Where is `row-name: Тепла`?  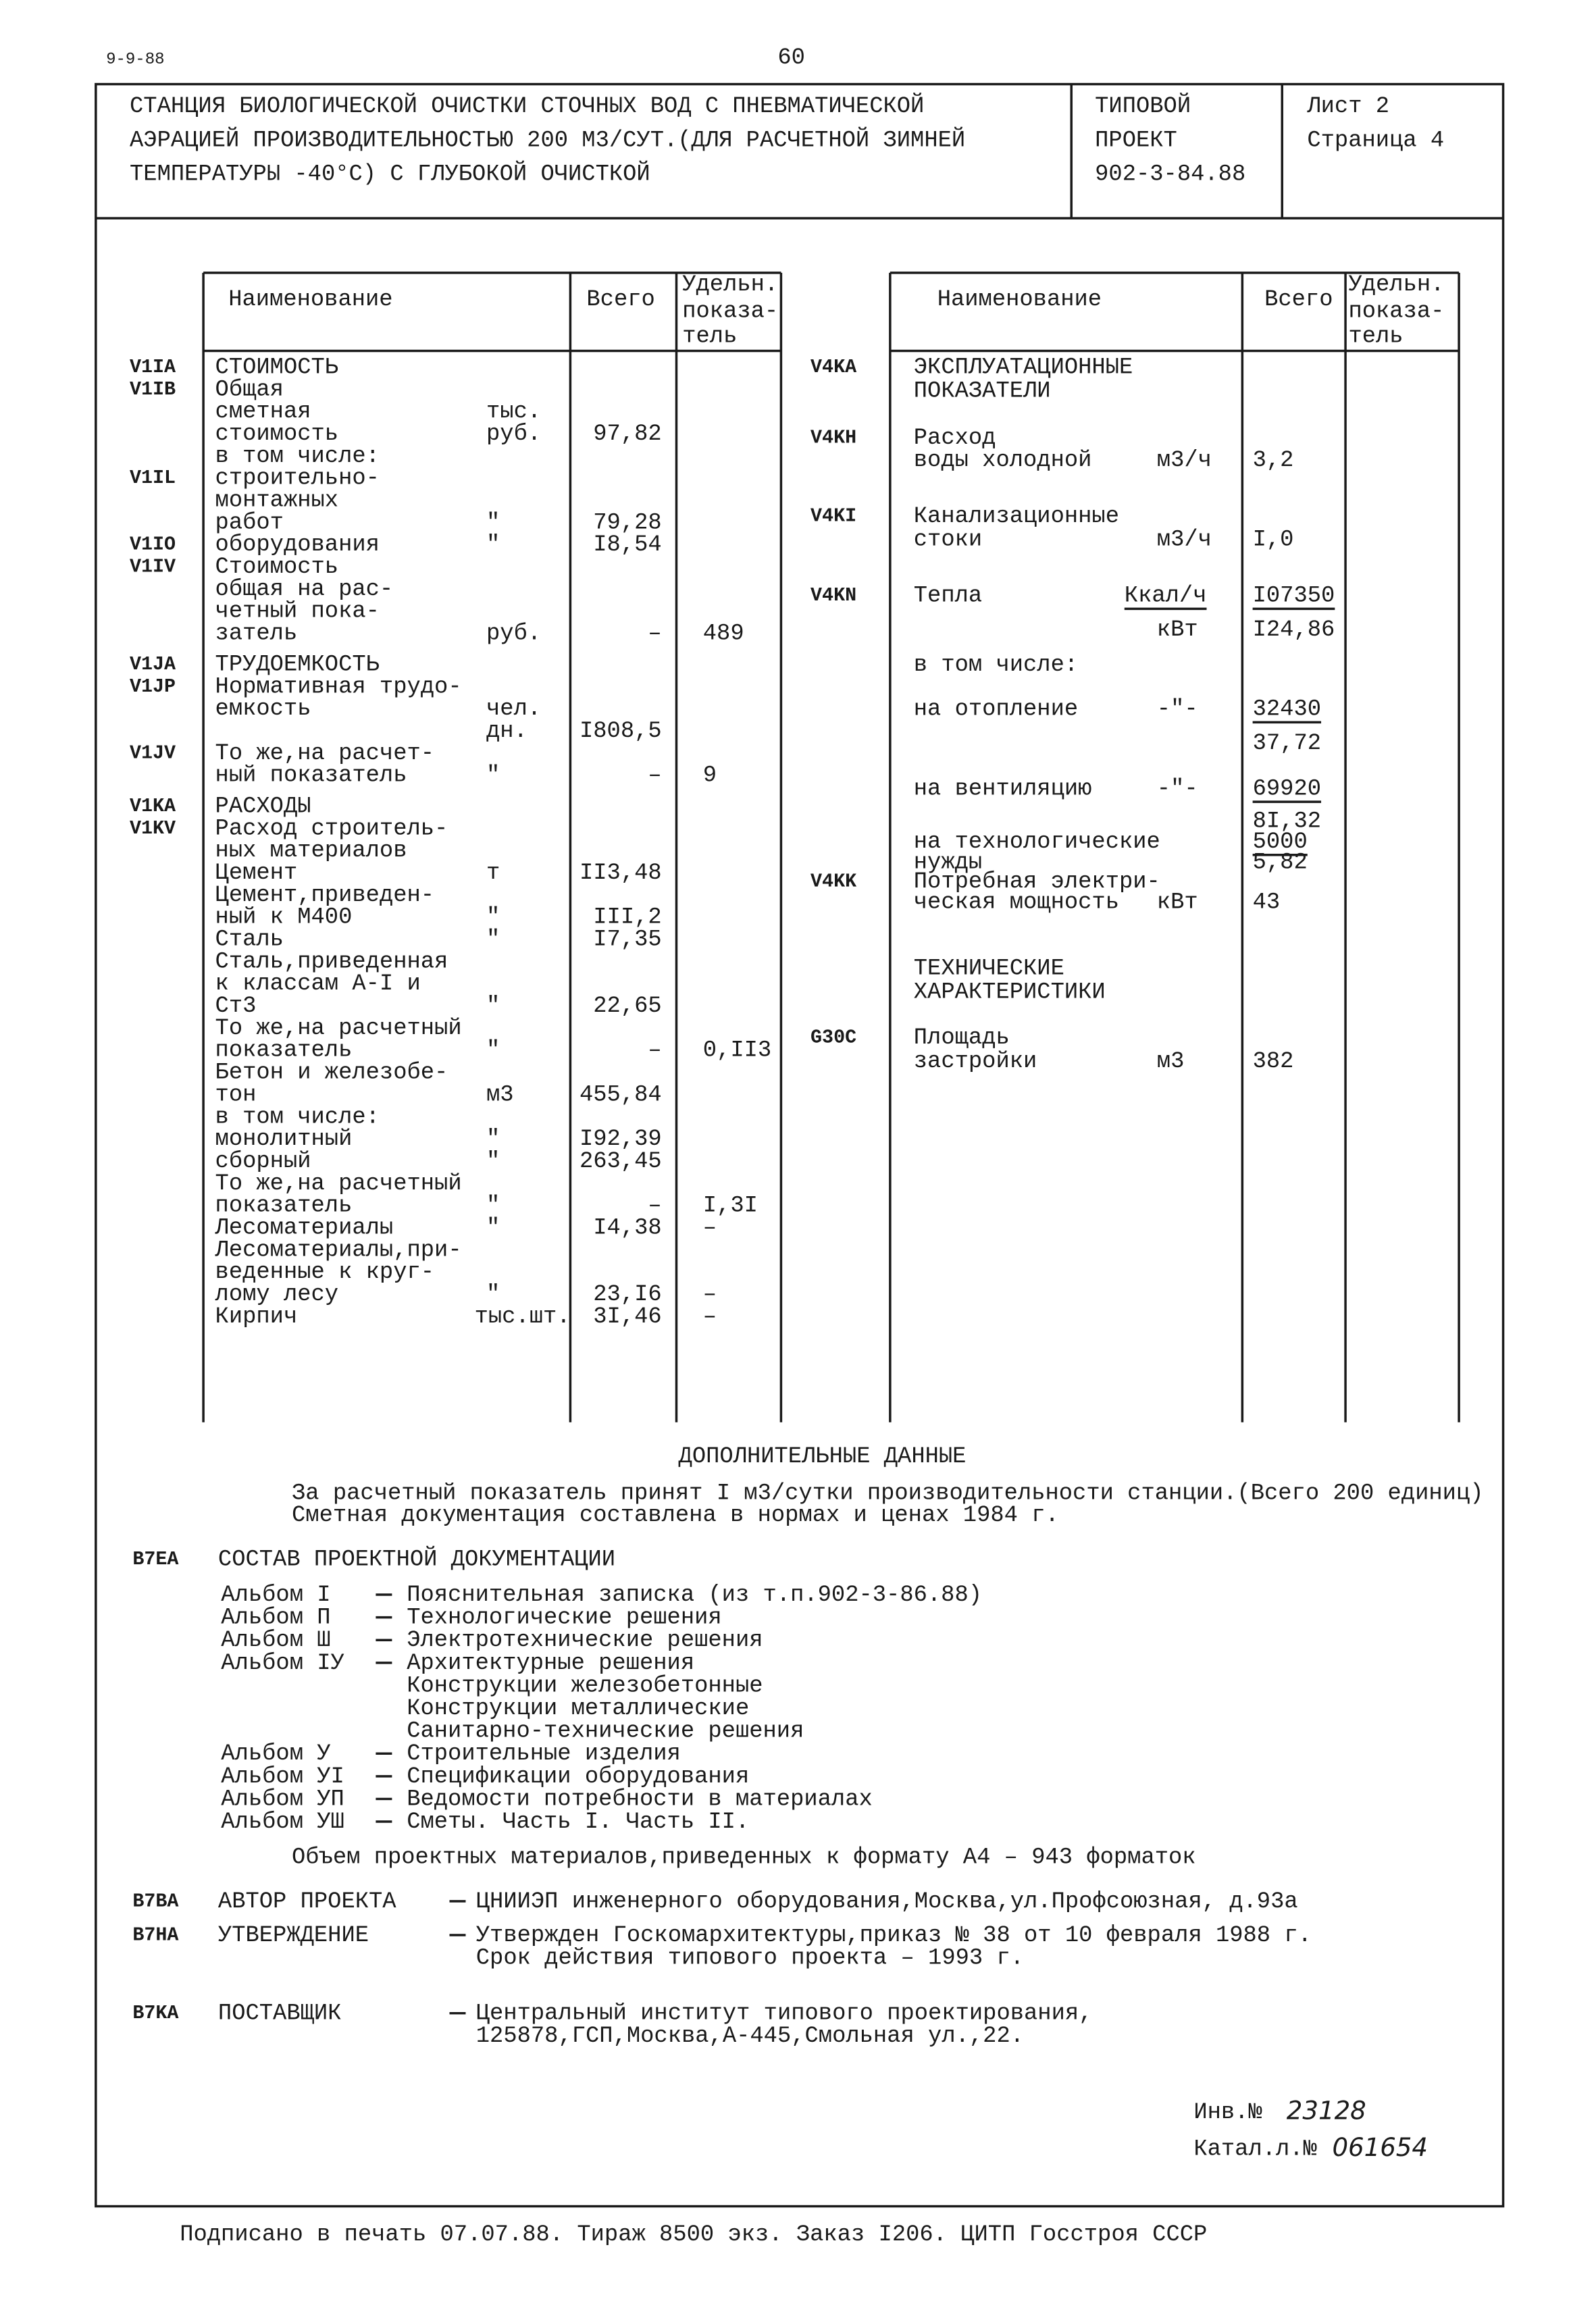
row-name: Тепла is located at coordinates (948, 596).